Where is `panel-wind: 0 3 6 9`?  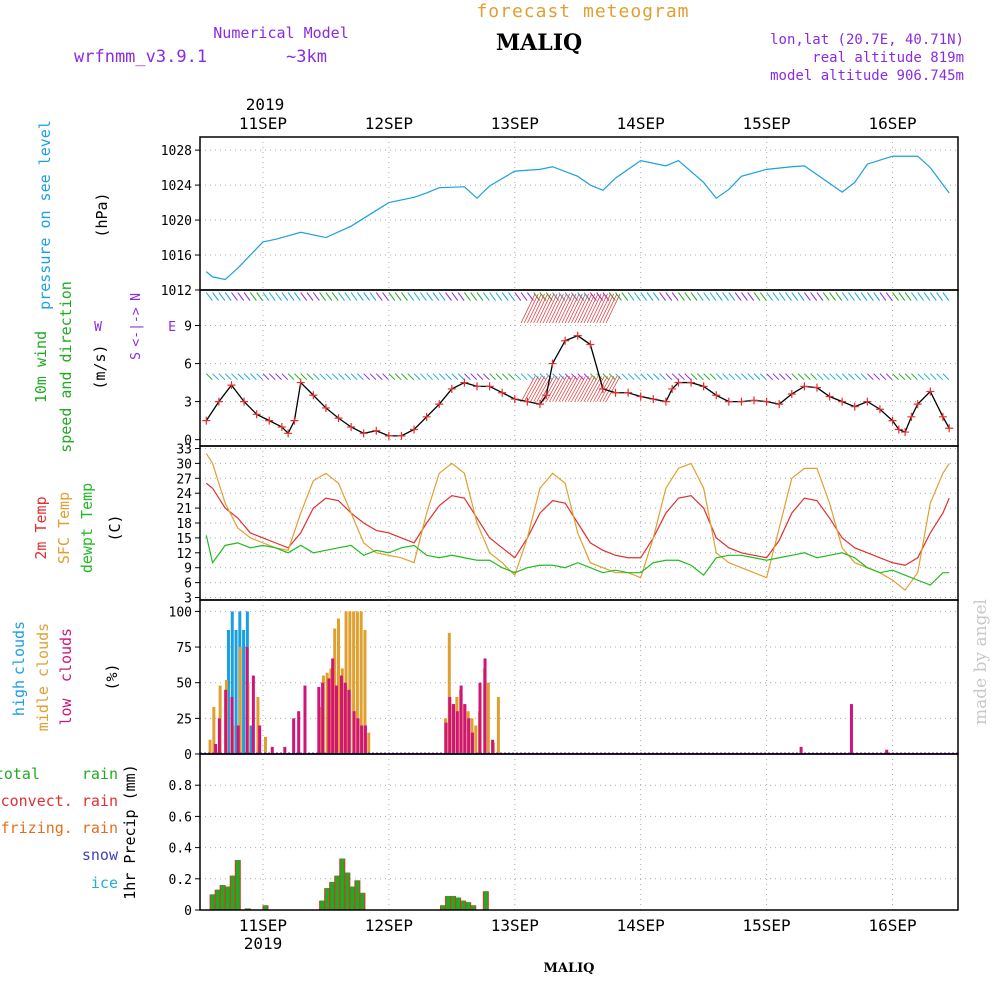 panel-wind: 0 3 6 9 is located at coordinates (571, 369).